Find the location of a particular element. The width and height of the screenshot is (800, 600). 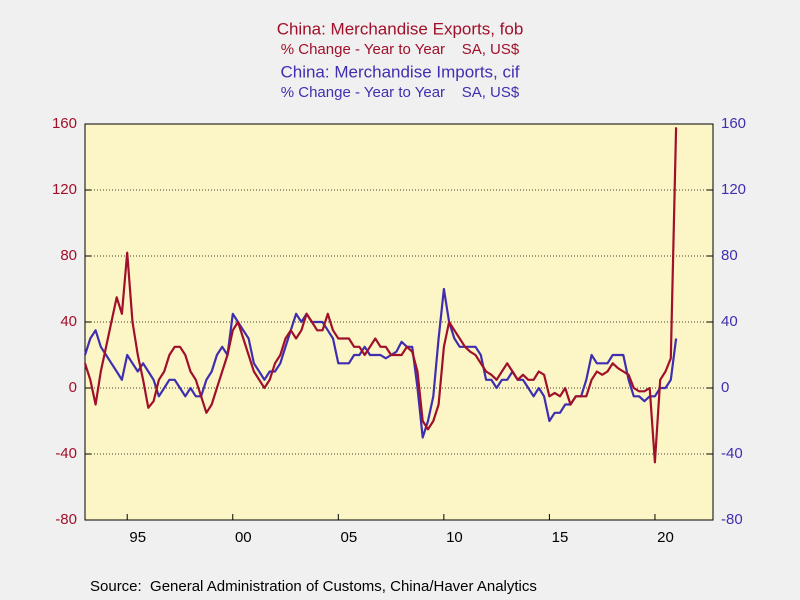

y2-tick-label: 80 is located at coordinates (729, 255).